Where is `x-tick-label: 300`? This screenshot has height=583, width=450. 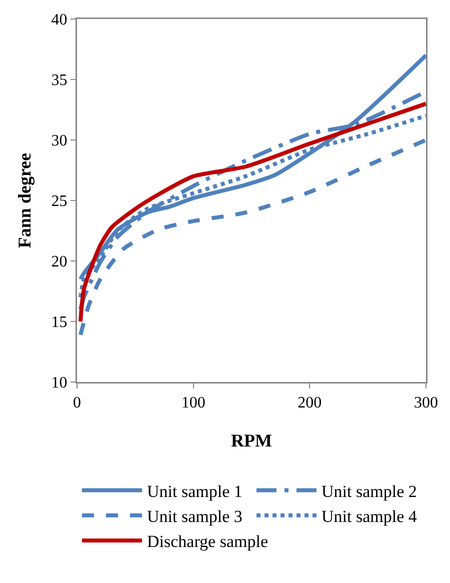
x-tick-label: 300 is located at coordinates (426, 403).